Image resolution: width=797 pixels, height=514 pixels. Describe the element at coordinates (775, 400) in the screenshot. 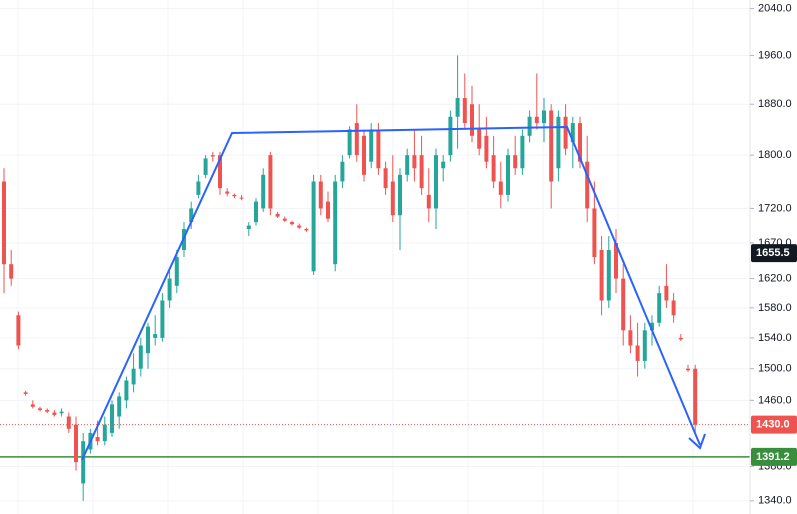

I see `y-tick-label: 1460.0` at that location.